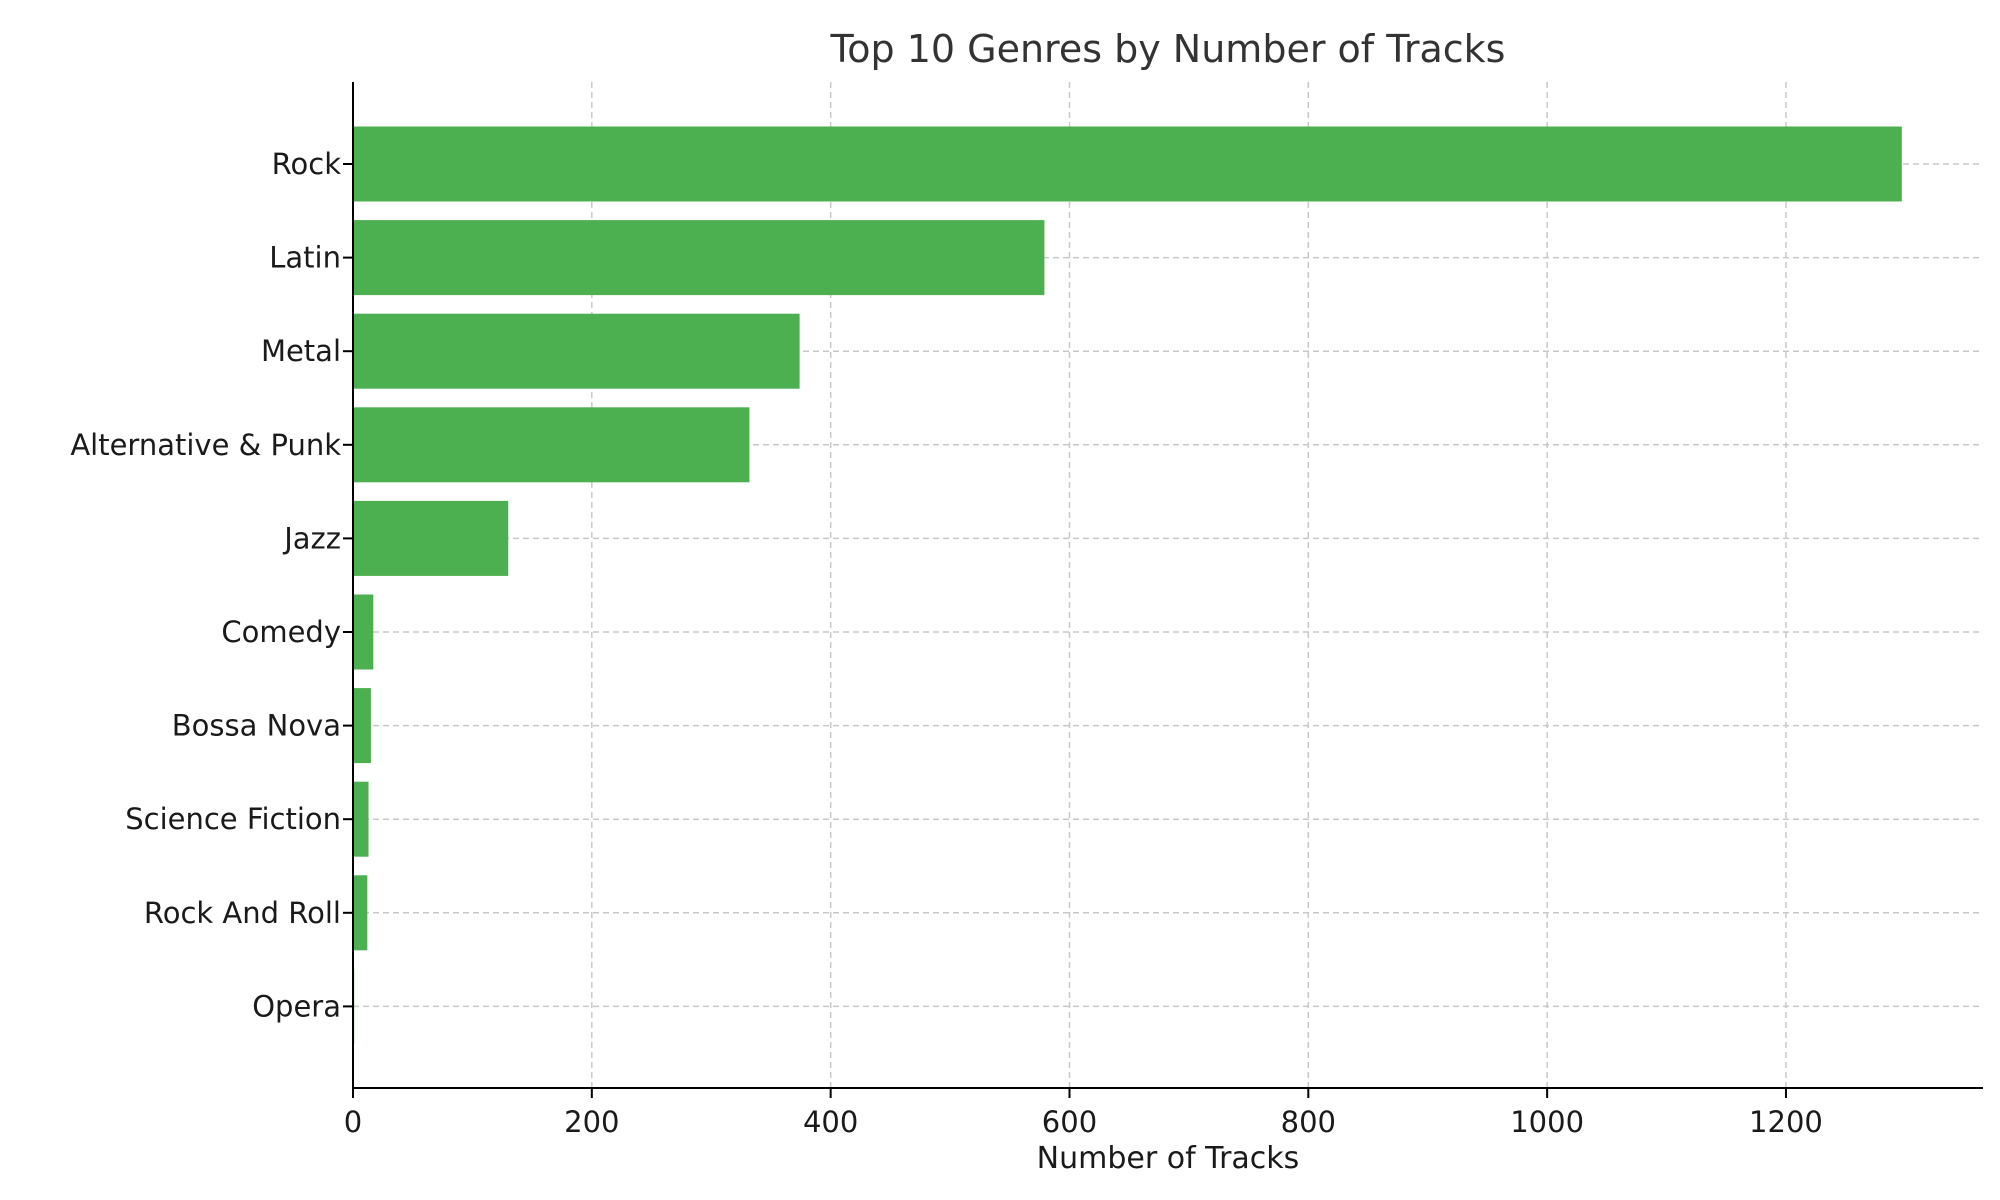 The image size is (2000, 1200). Describe the element at coordinates (1168, 49) in the screenshot. I see `chart-title: Top 10 Genres by Number of Tracks` at that location.